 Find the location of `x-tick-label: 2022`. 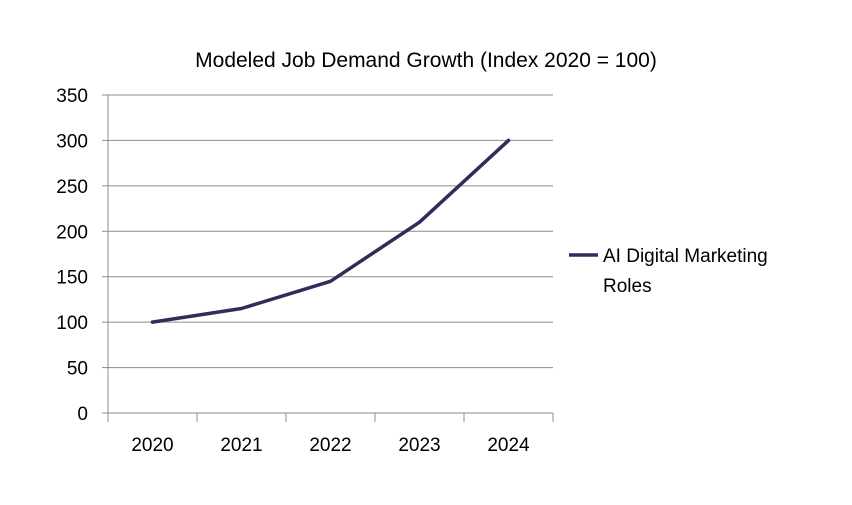

x-tick-label: 2022 is located at coordinates (330, 445).